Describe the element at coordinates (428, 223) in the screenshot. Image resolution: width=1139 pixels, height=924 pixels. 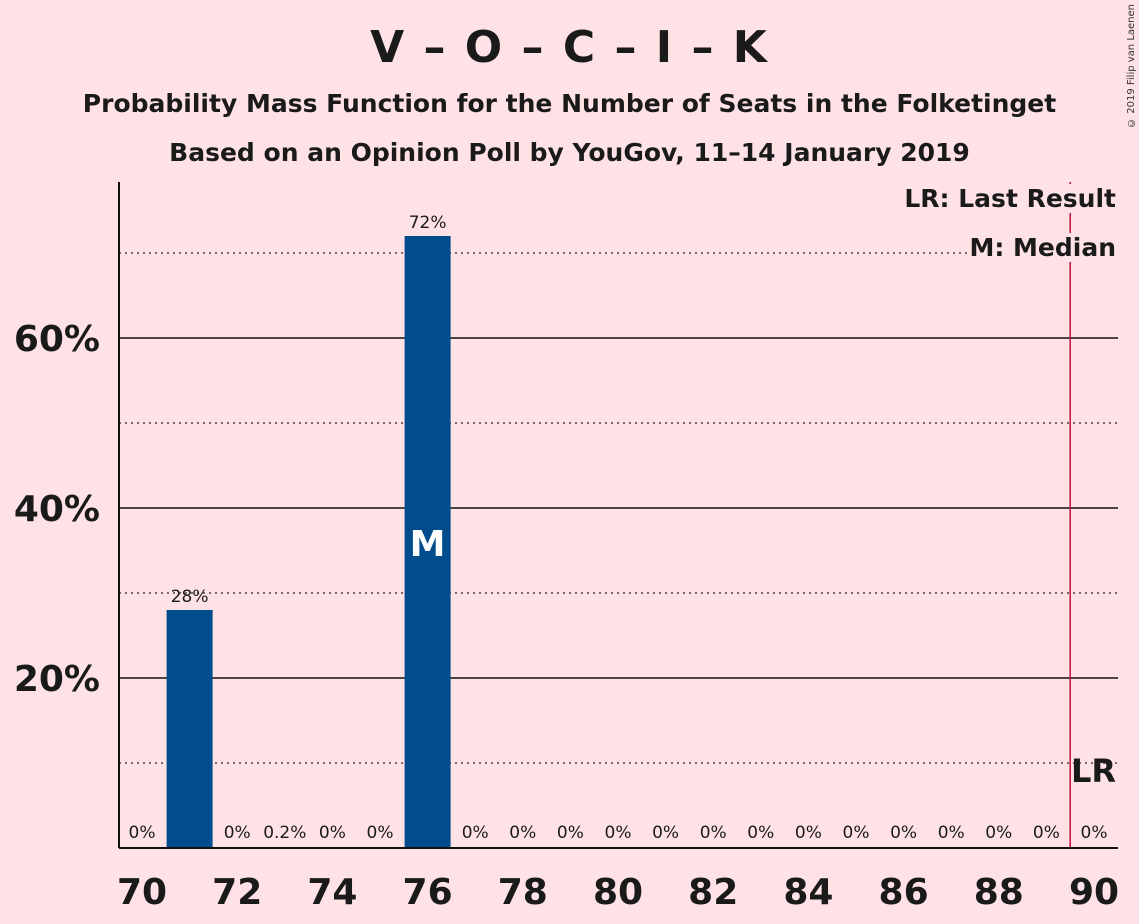
I see `bar-value-label: 72%` at that location.